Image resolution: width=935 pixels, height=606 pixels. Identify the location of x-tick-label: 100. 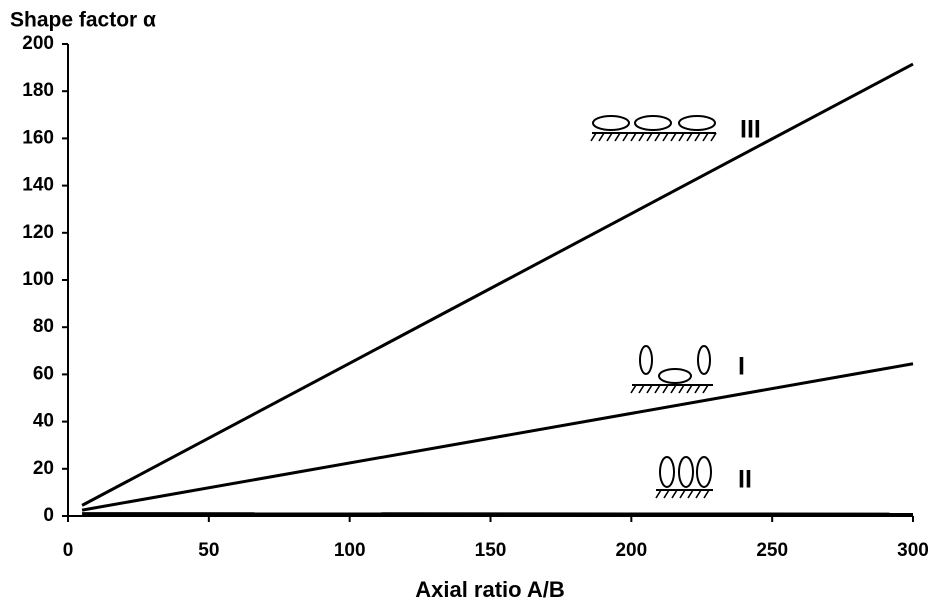
(350, 550).